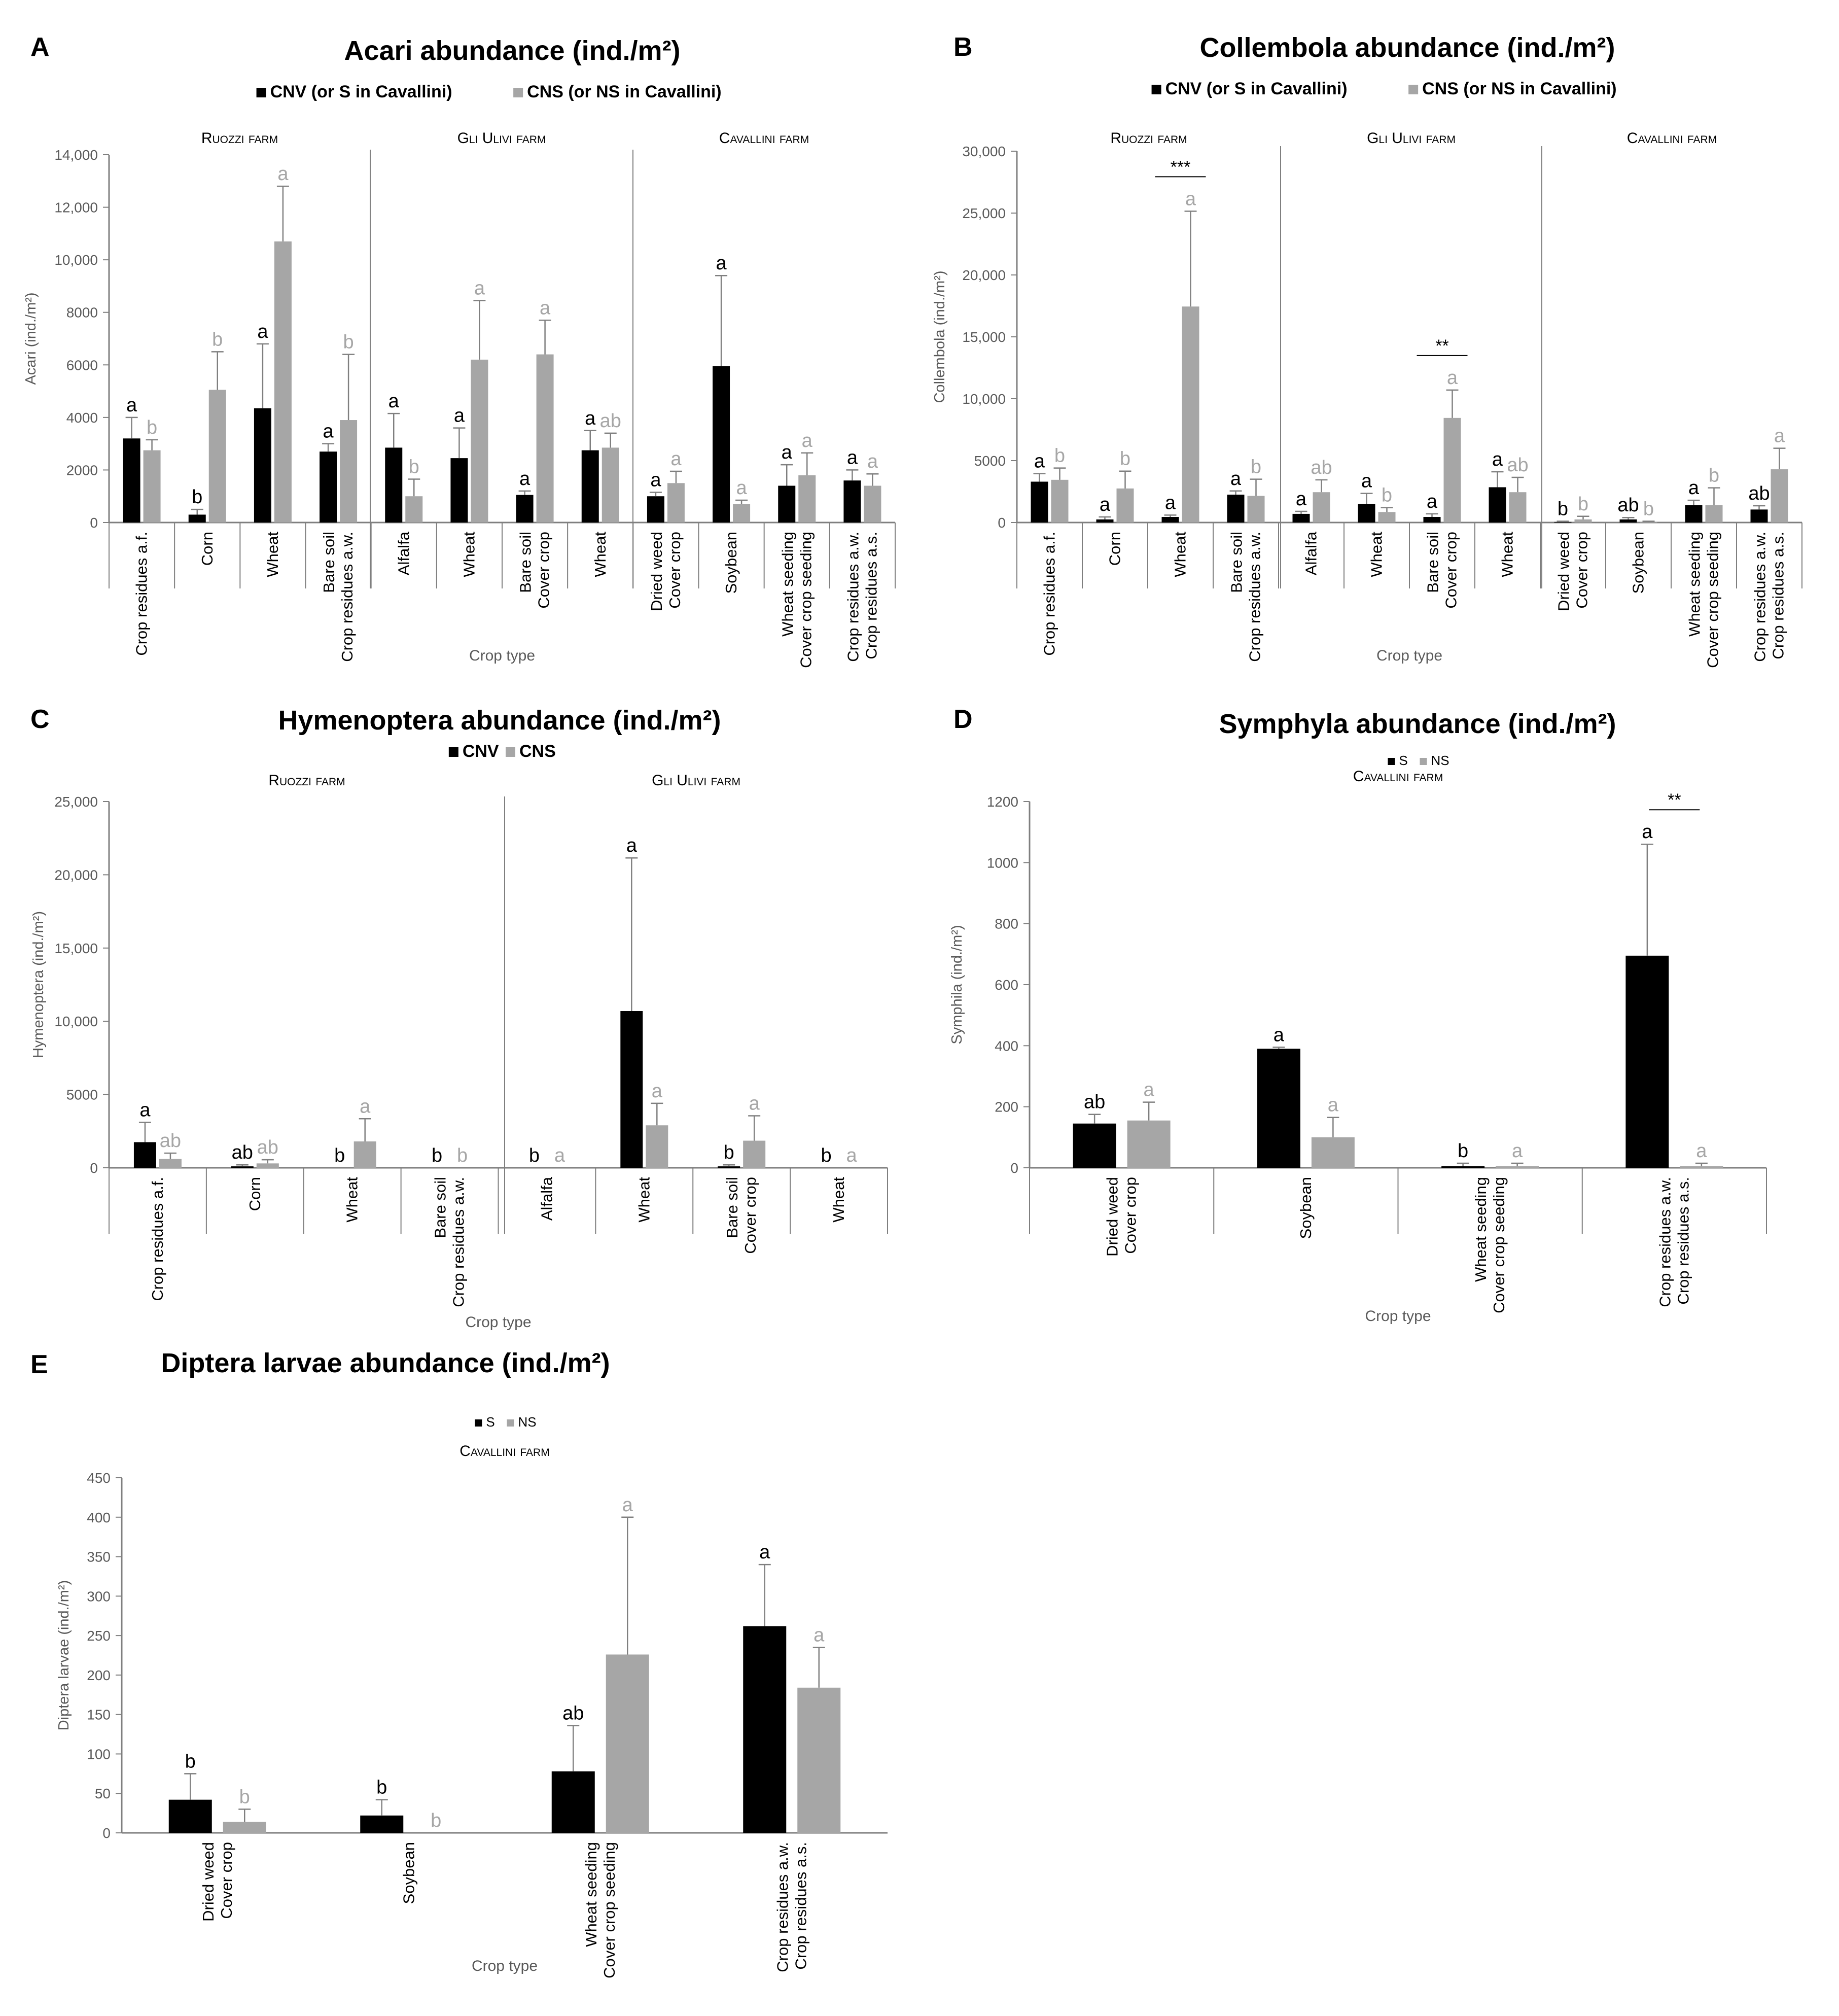 Image resolution: width=1839 pixels, height=2016 pixels. What do you see at coordinates (1407, 47) in the screenshot?
I see `chart-title: Collembola abundance (ind./m²)` at bounding box center [1407, 47].